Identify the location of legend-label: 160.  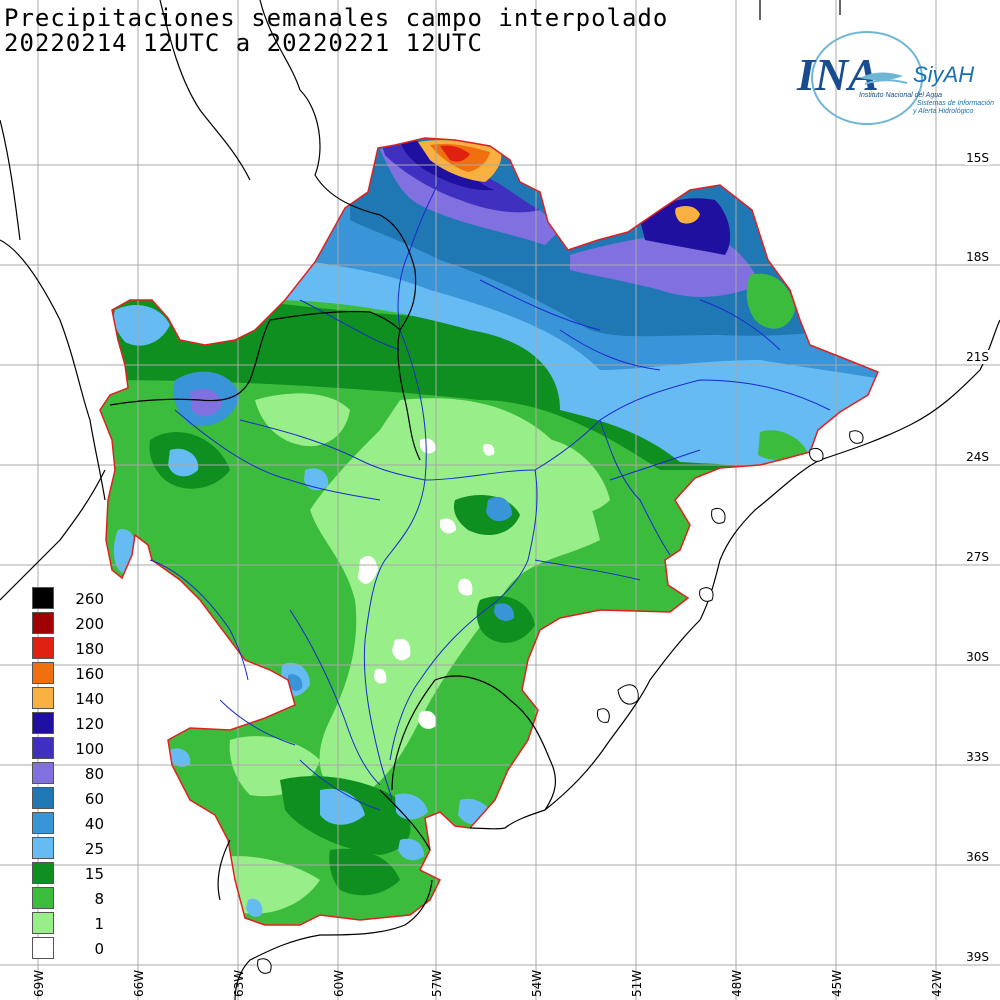
(89, 674).